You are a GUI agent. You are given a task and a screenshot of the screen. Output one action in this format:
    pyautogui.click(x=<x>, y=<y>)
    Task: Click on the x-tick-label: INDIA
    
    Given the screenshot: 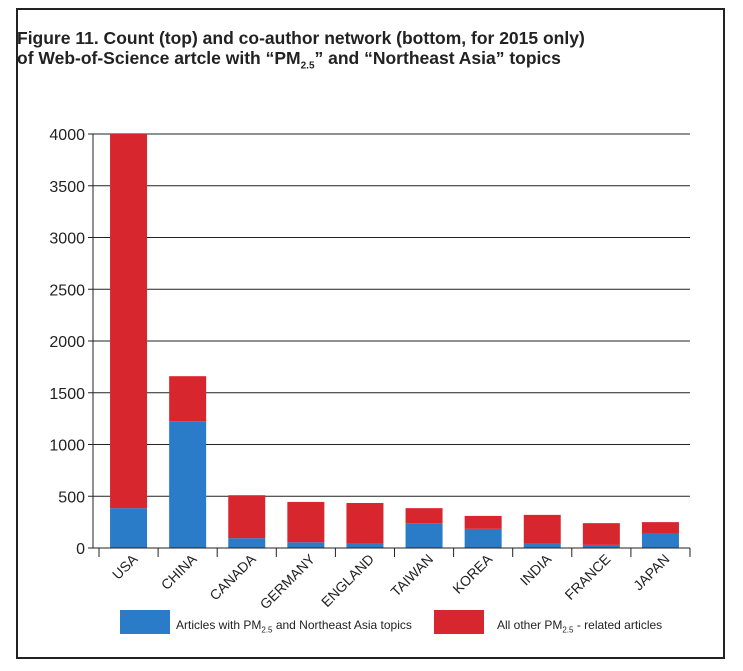 What is the action you would take?
    pyautogui.click(x=536, y=569)
    